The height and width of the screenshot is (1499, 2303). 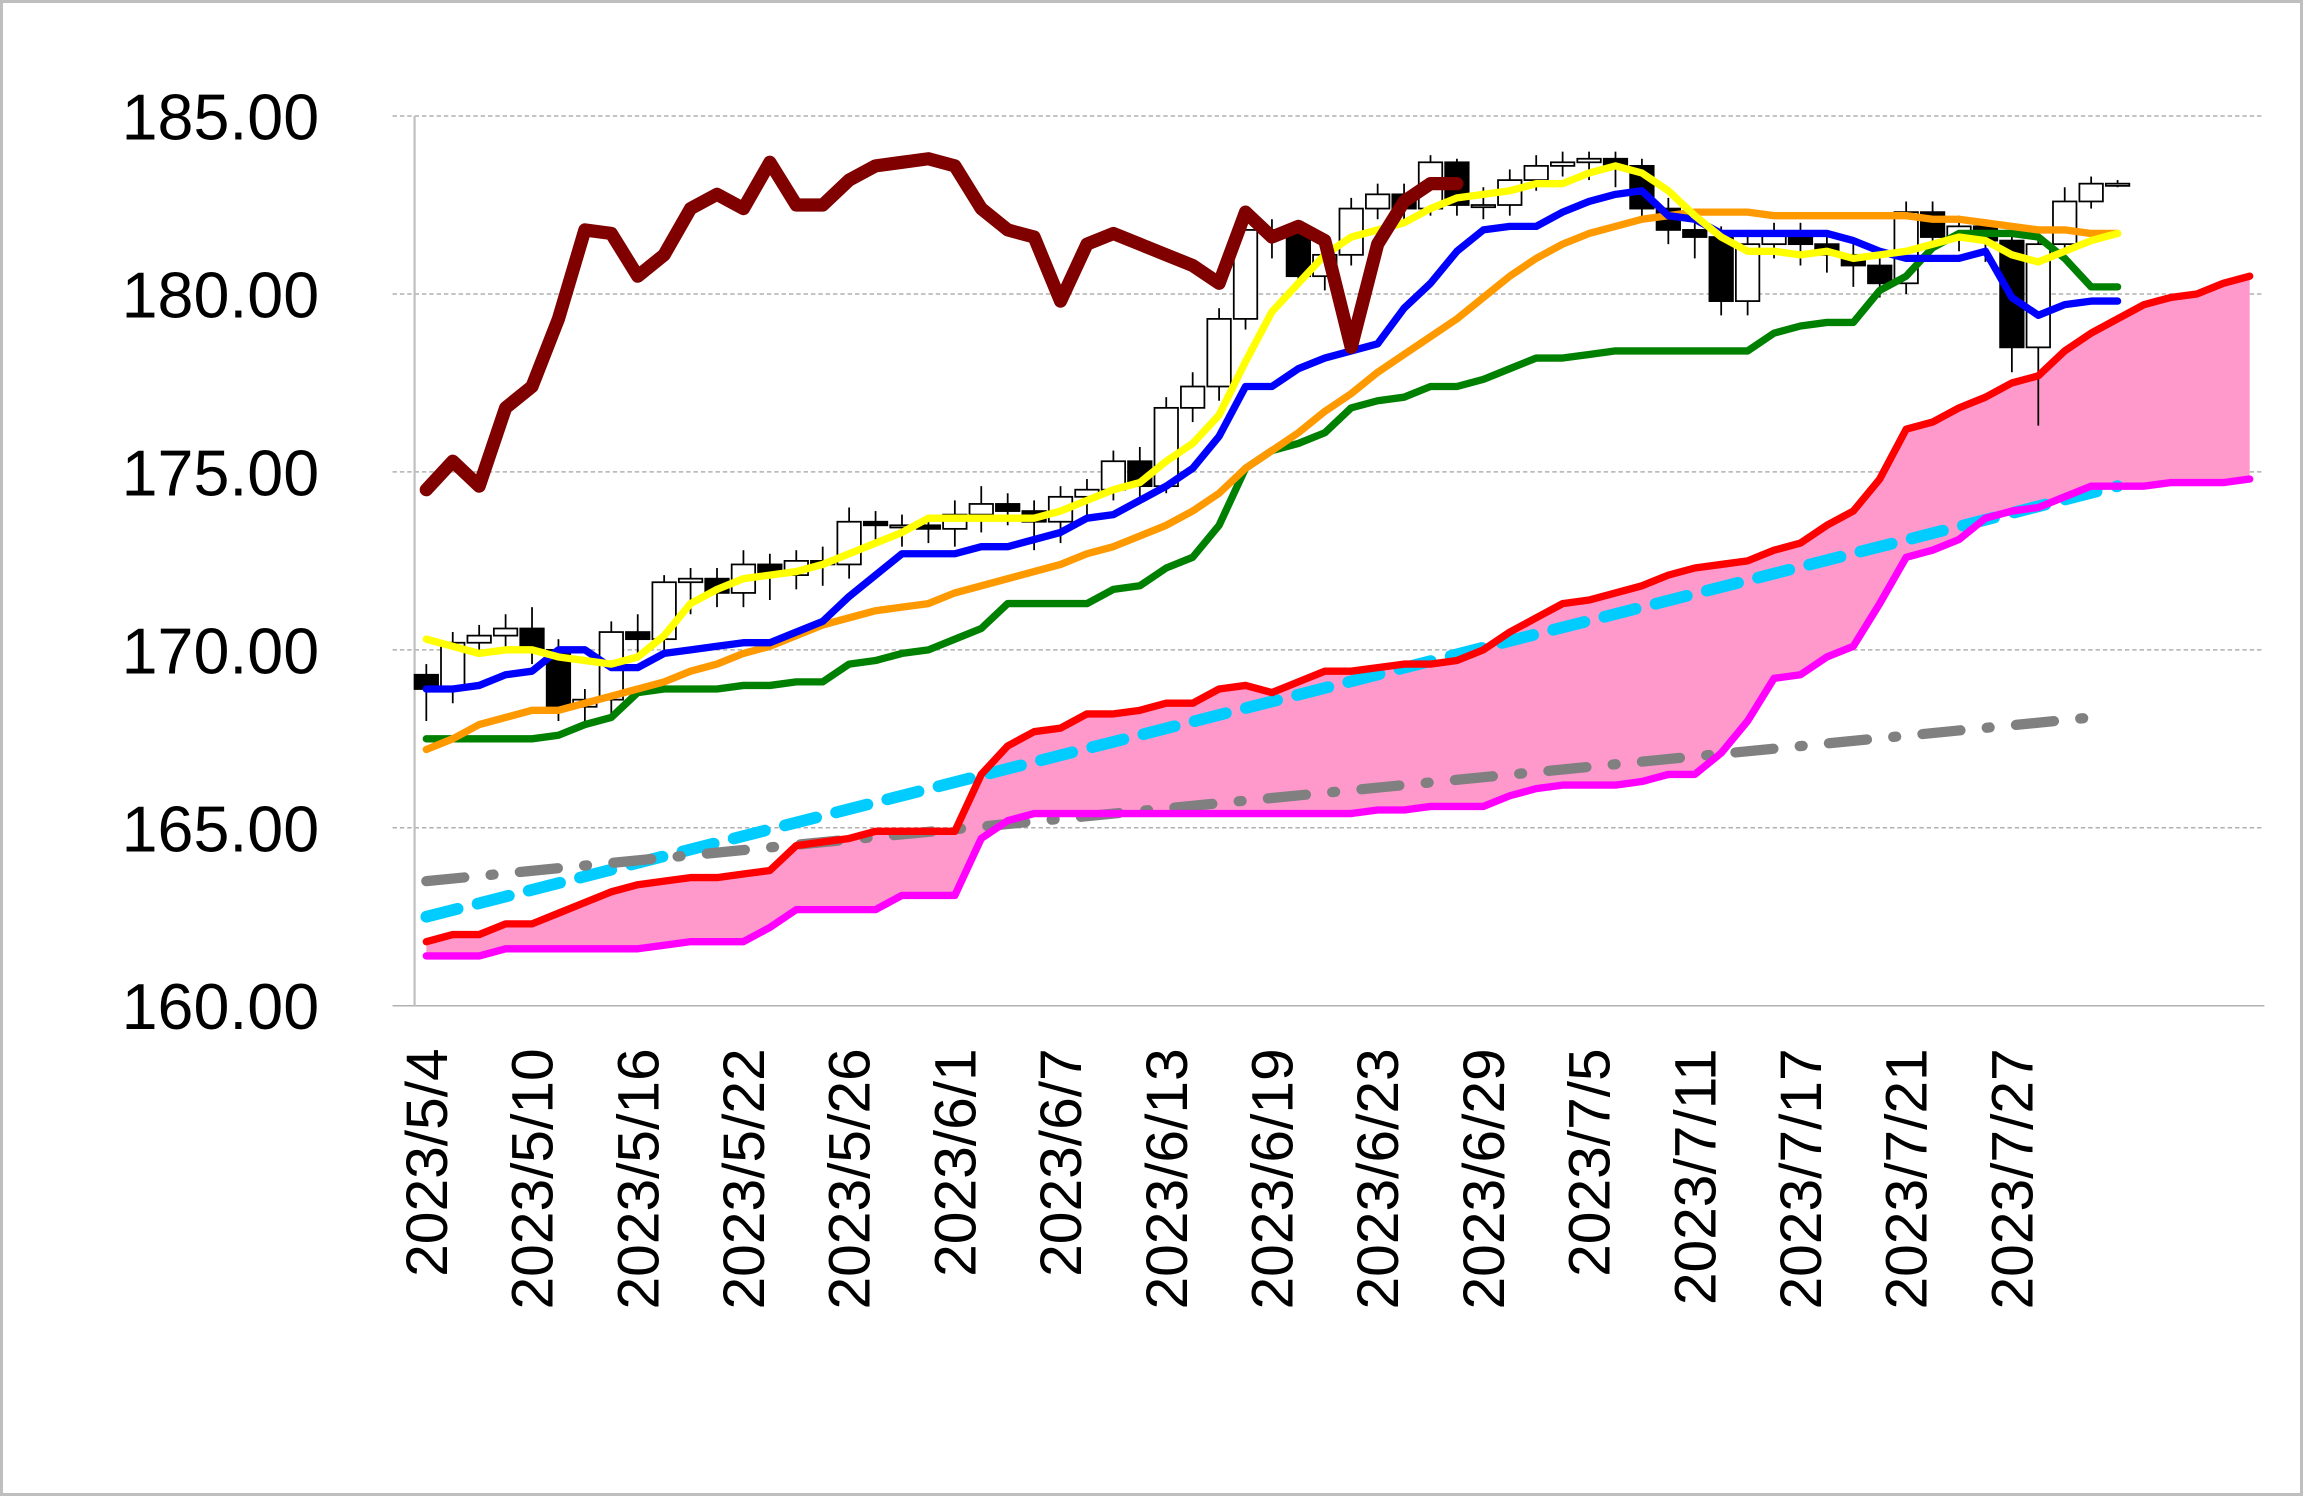 What do you see at coordinates (533, 1178) in the screenshot?
I see `x-tick-label: 2023/5/10` at bounding box center [533, 1178].